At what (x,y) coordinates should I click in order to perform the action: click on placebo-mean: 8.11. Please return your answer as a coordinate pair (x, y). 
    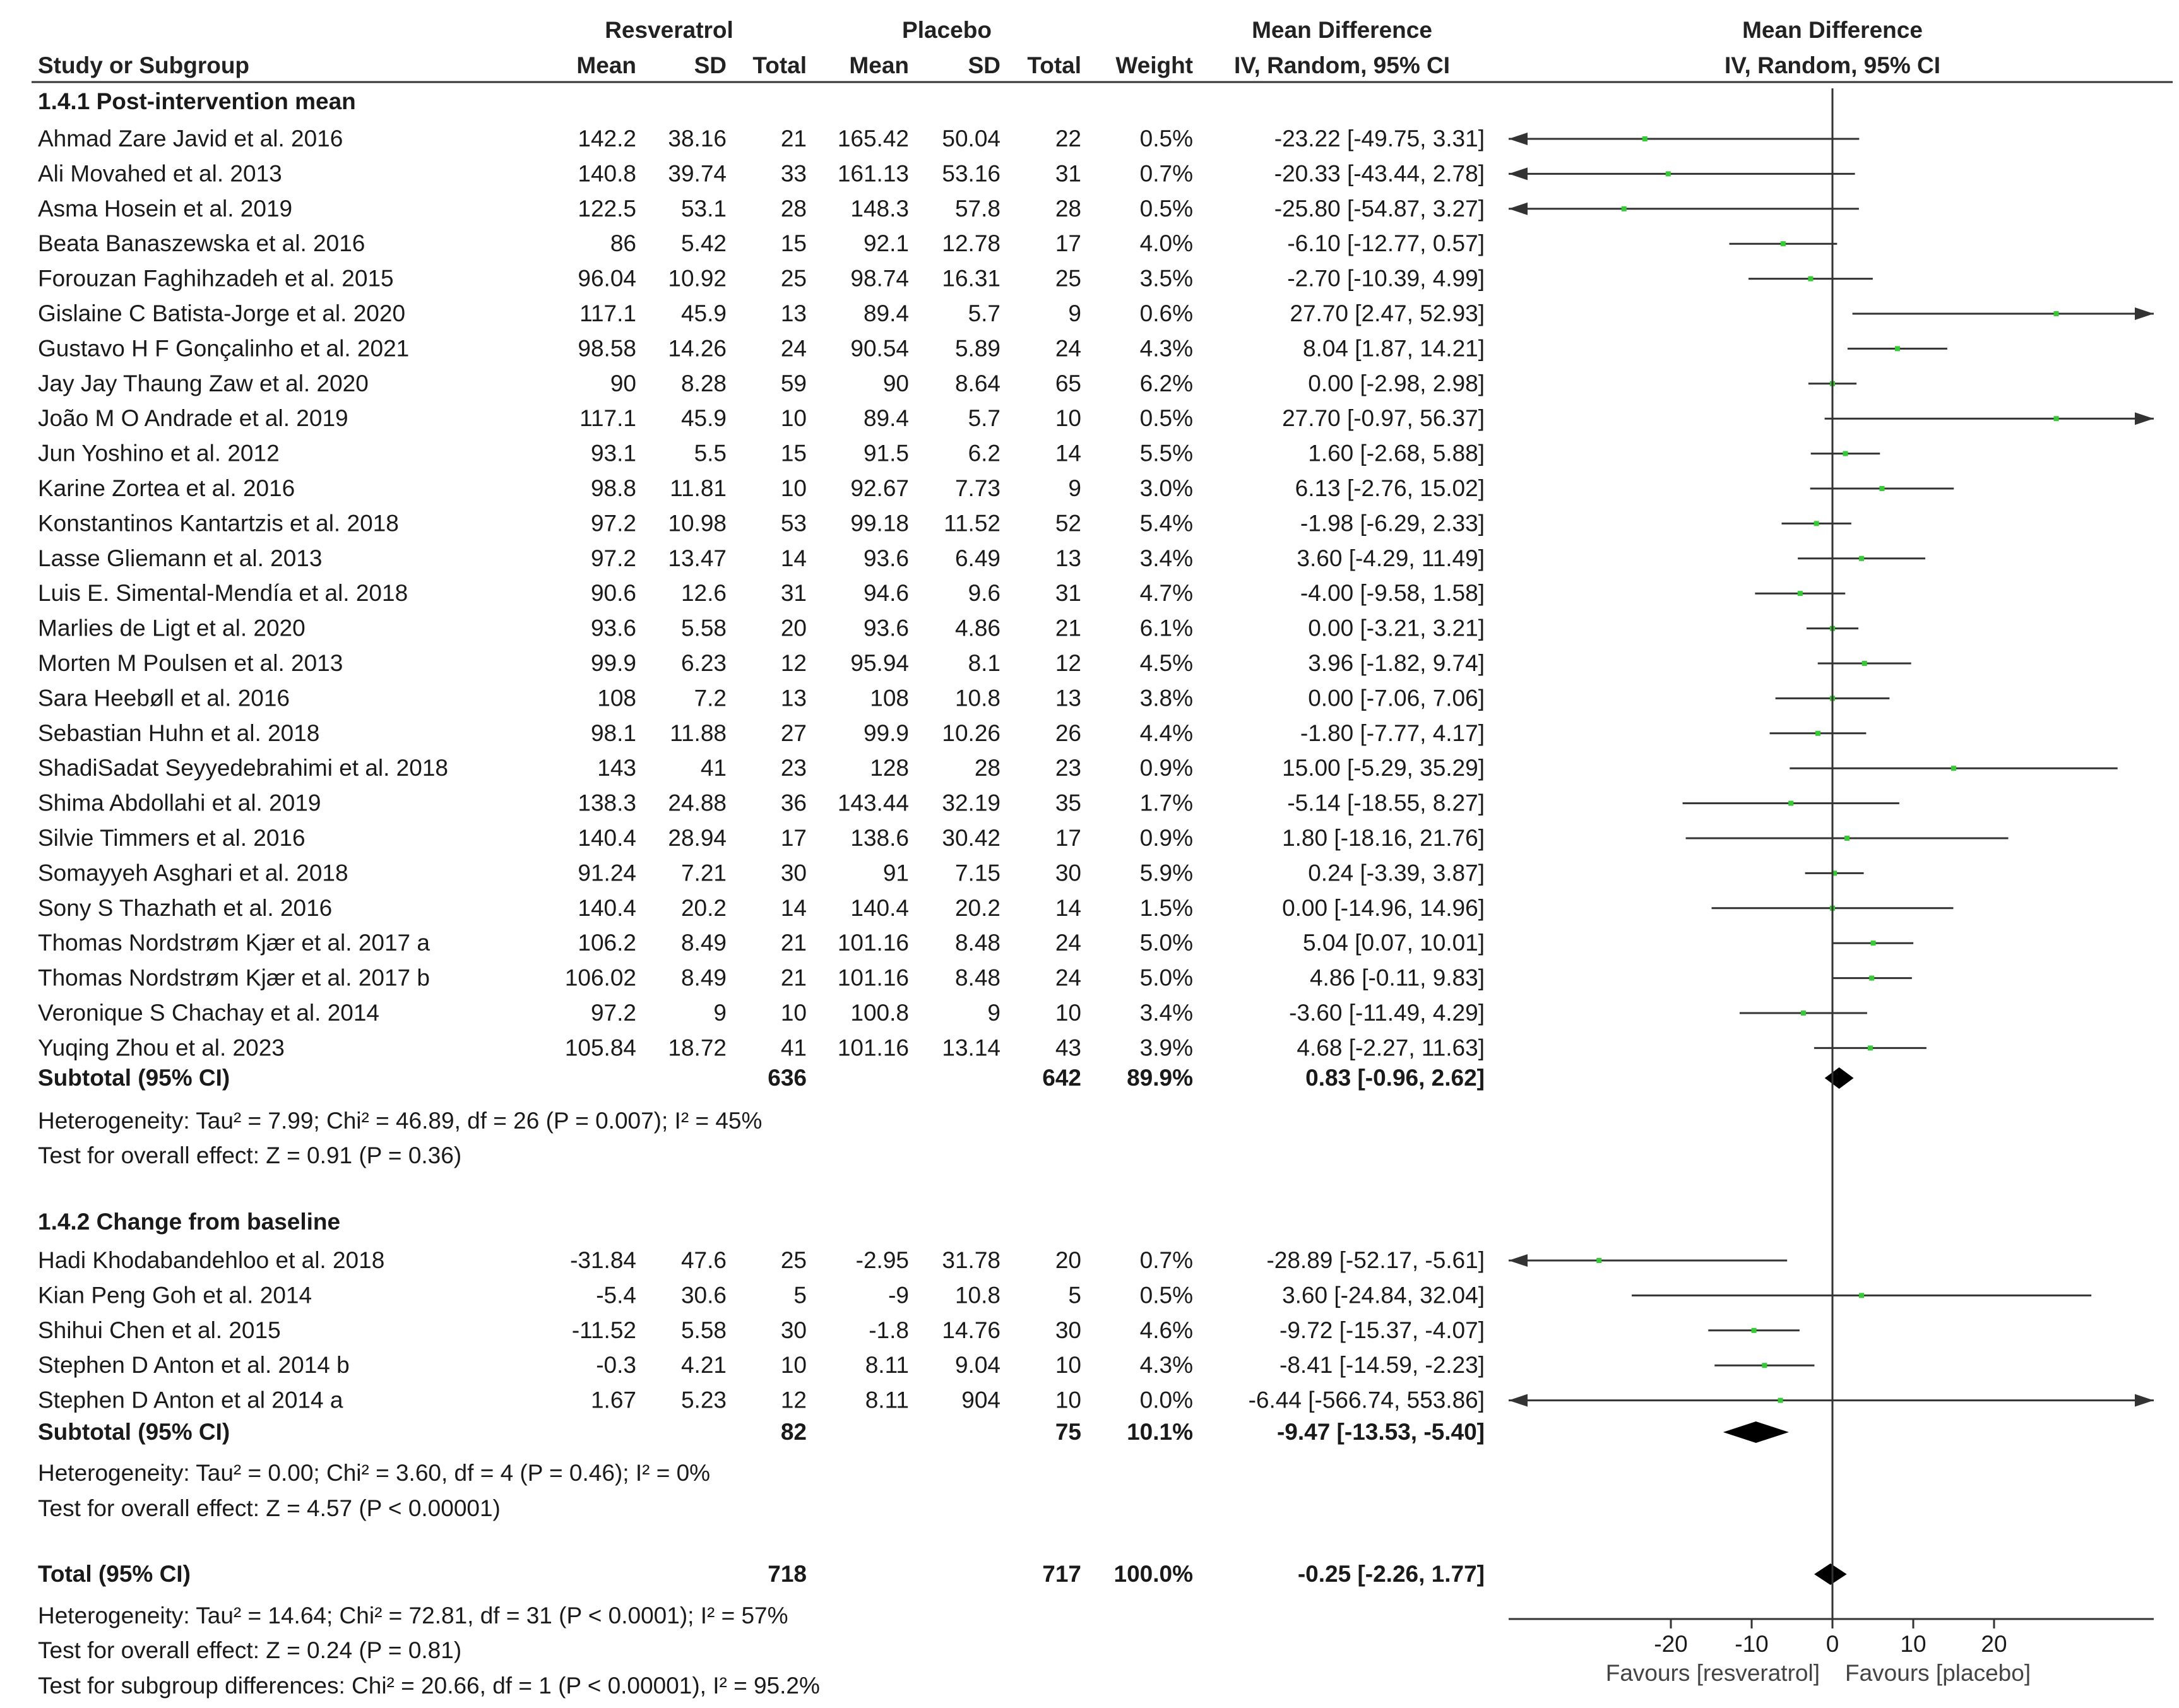
    Looking at the image, I should click on (887, 1400).